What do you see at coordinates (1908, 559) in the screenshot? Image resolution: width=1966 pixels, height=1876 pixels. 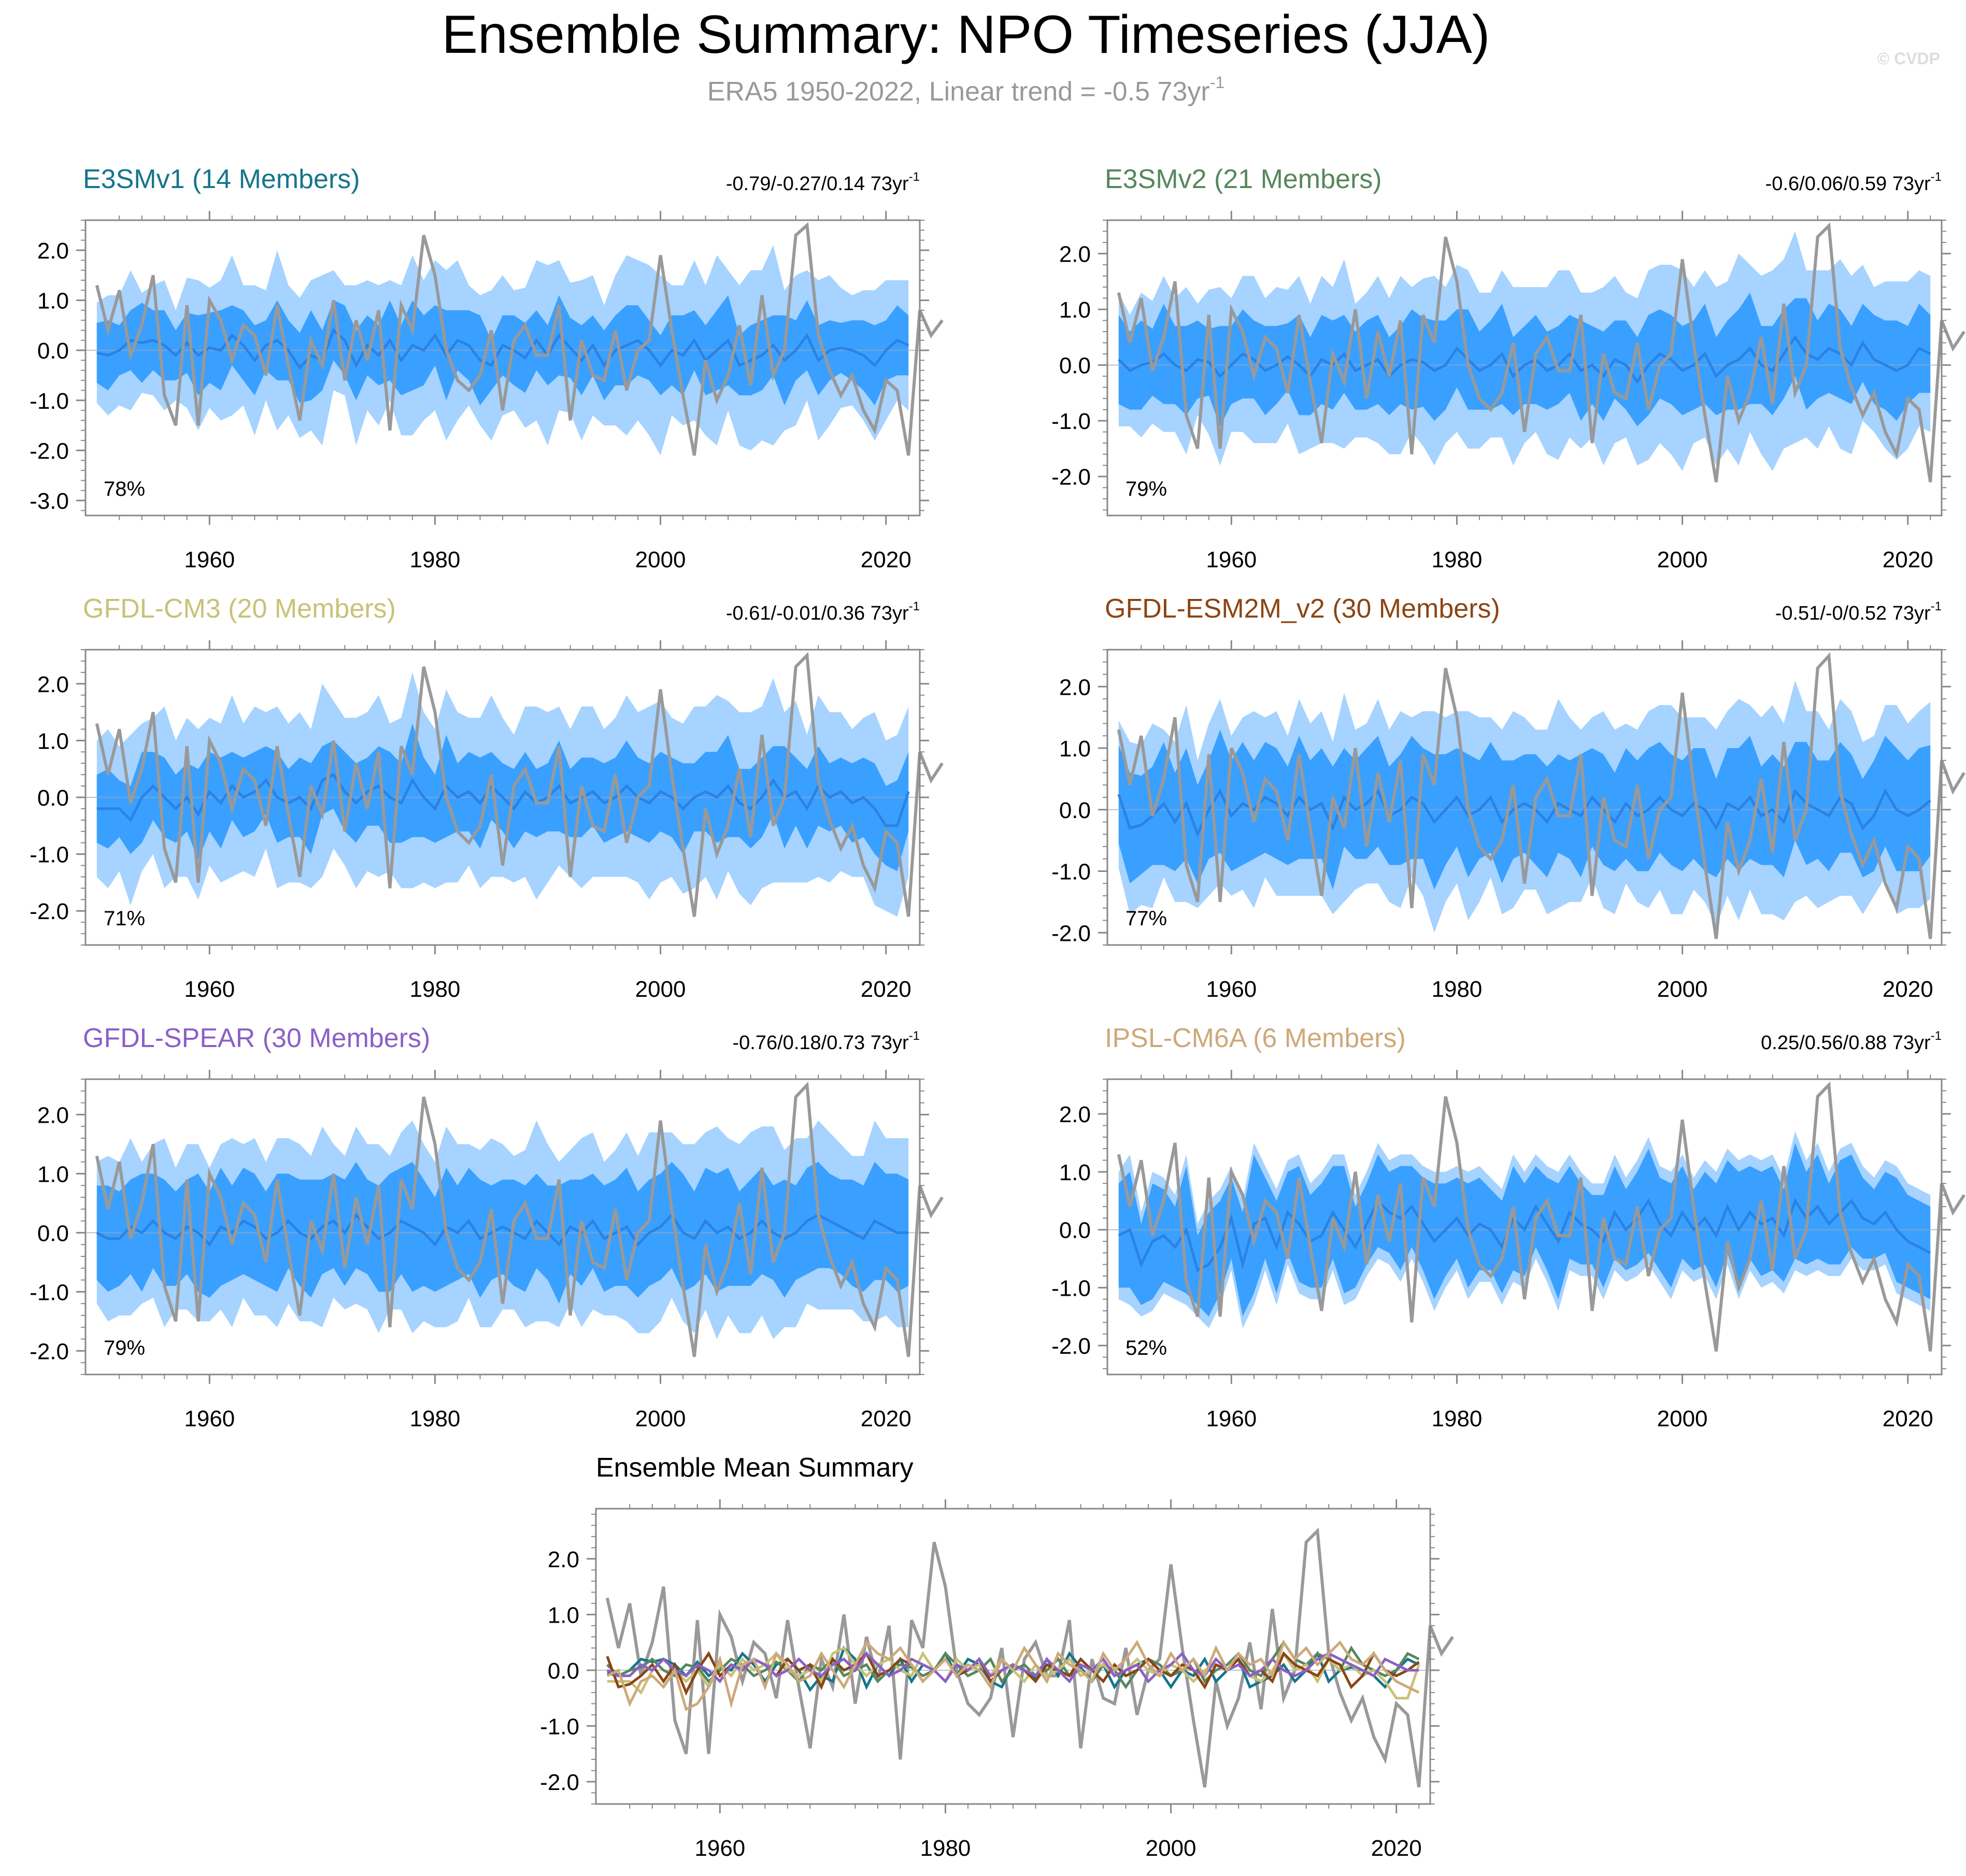 I see `xtick-label-1-3: 2020` at bounding box center [1908, 559].